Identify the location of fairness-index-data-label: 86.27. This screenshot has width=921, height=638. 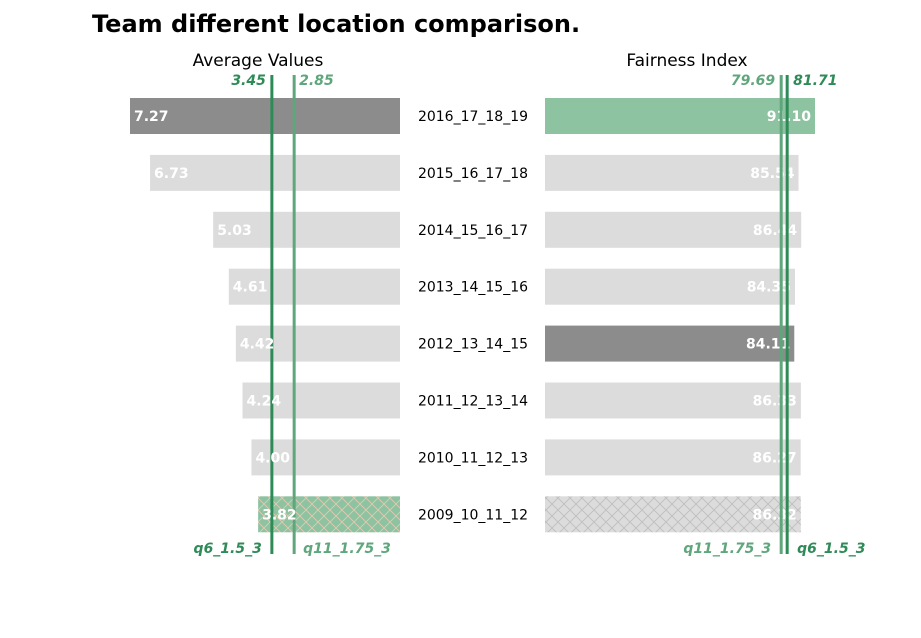
(774, 458).